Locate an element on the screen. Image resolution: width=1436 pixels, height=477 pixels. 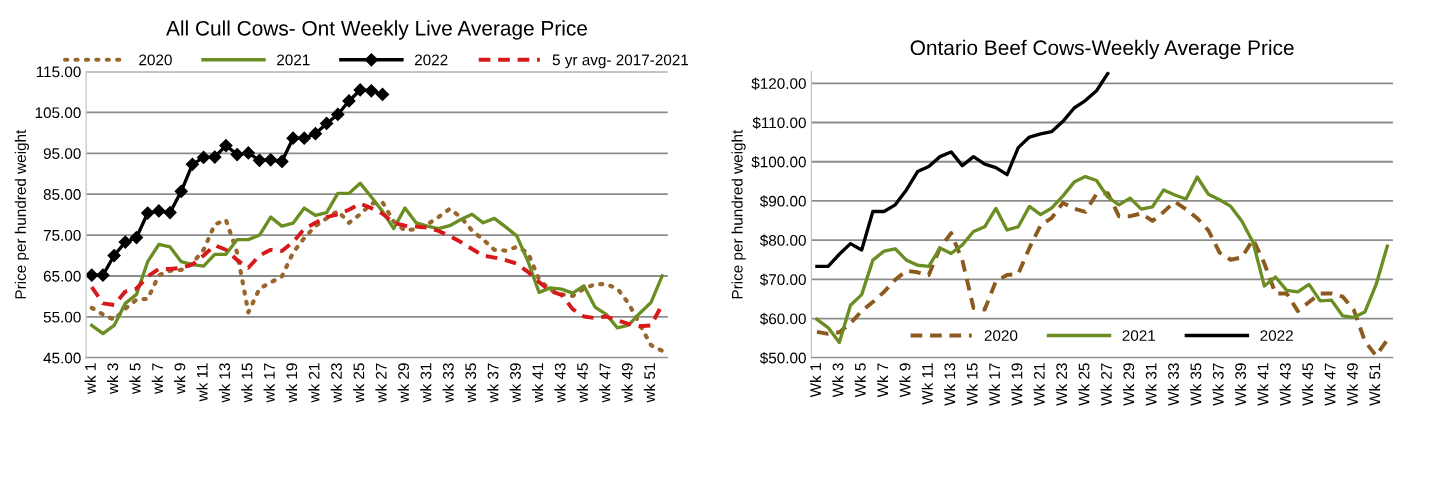
y-tick-label: 105.00 is located at coordinates (58, 113).